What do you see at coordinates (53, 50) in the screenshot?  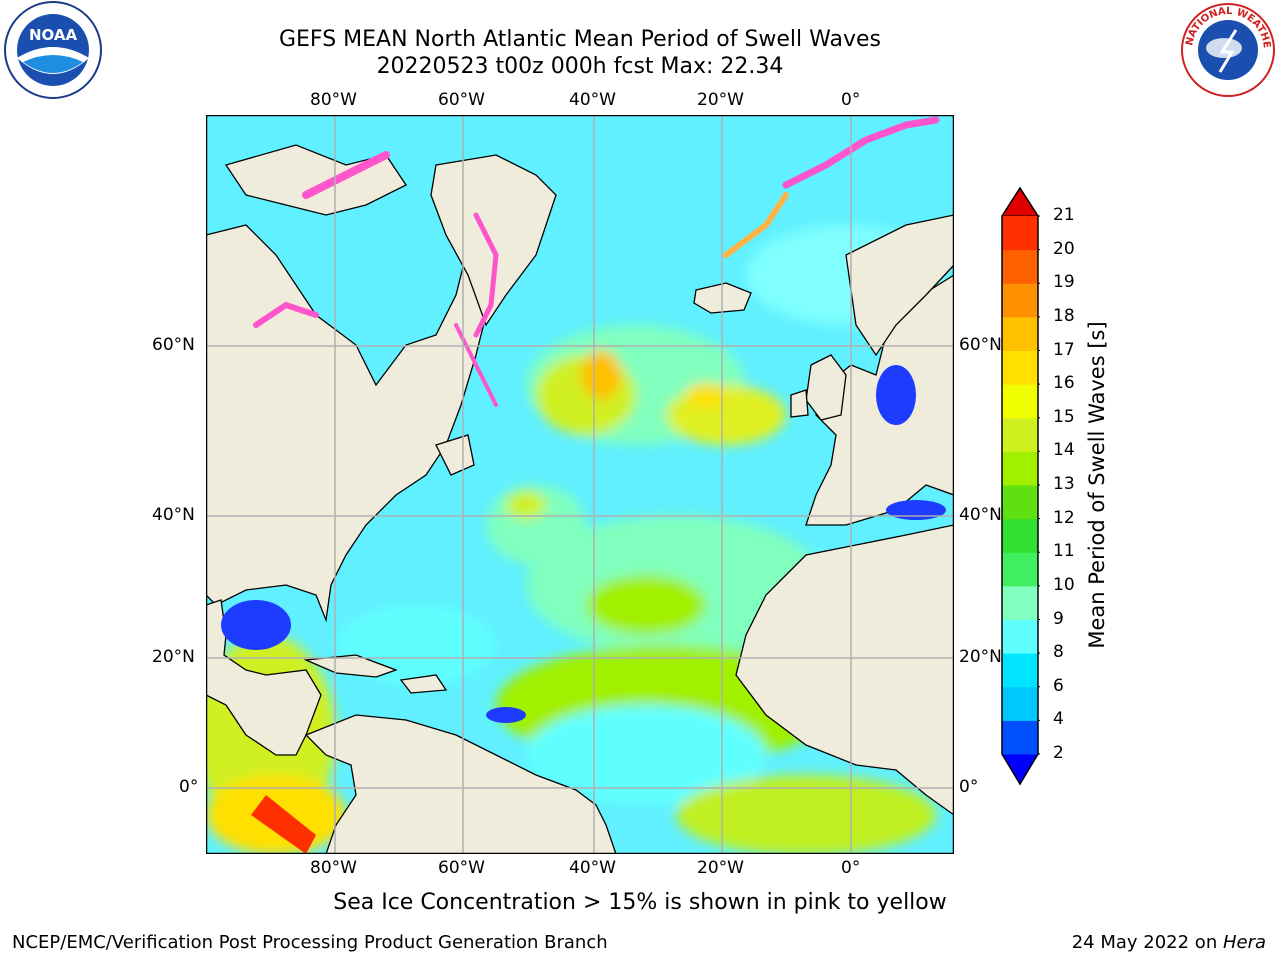 I see `noaa-logo: NOAA` at bounding box center [53, 50].